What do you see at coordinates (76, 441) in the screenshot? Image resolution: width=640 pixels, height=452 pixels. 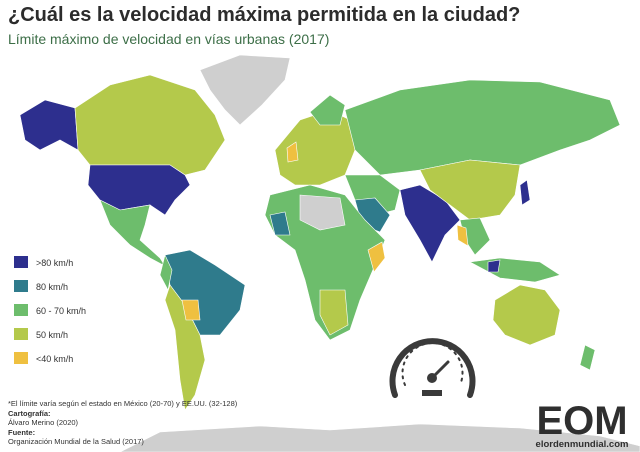 I see `credit-text: Organización Mundial de la Salud (2017)` at bounding box center [76, 441].